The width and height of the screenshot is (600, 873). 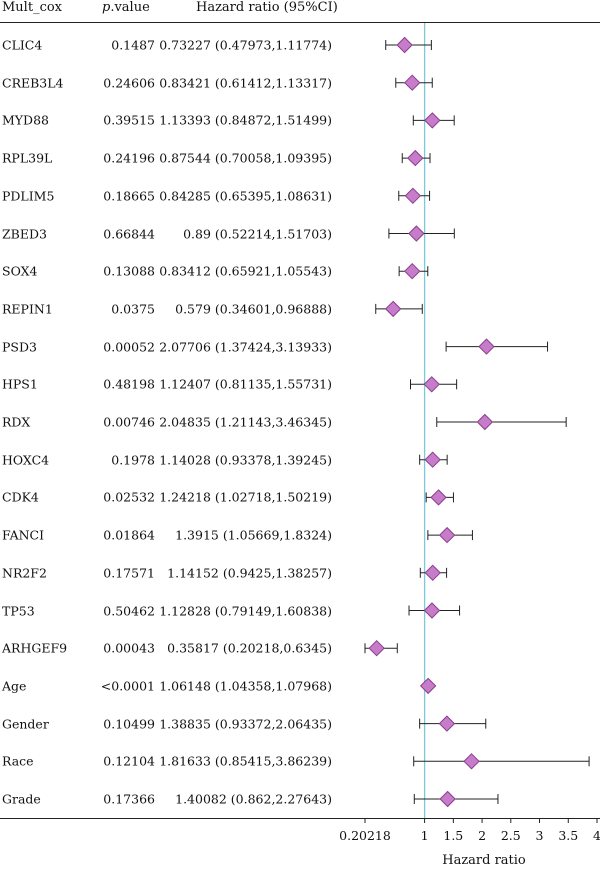 What do you see at coordinates (133, 309) in the screenshot?
I see `row-pvalue: 0.0375` at bounding box center [133, 309].